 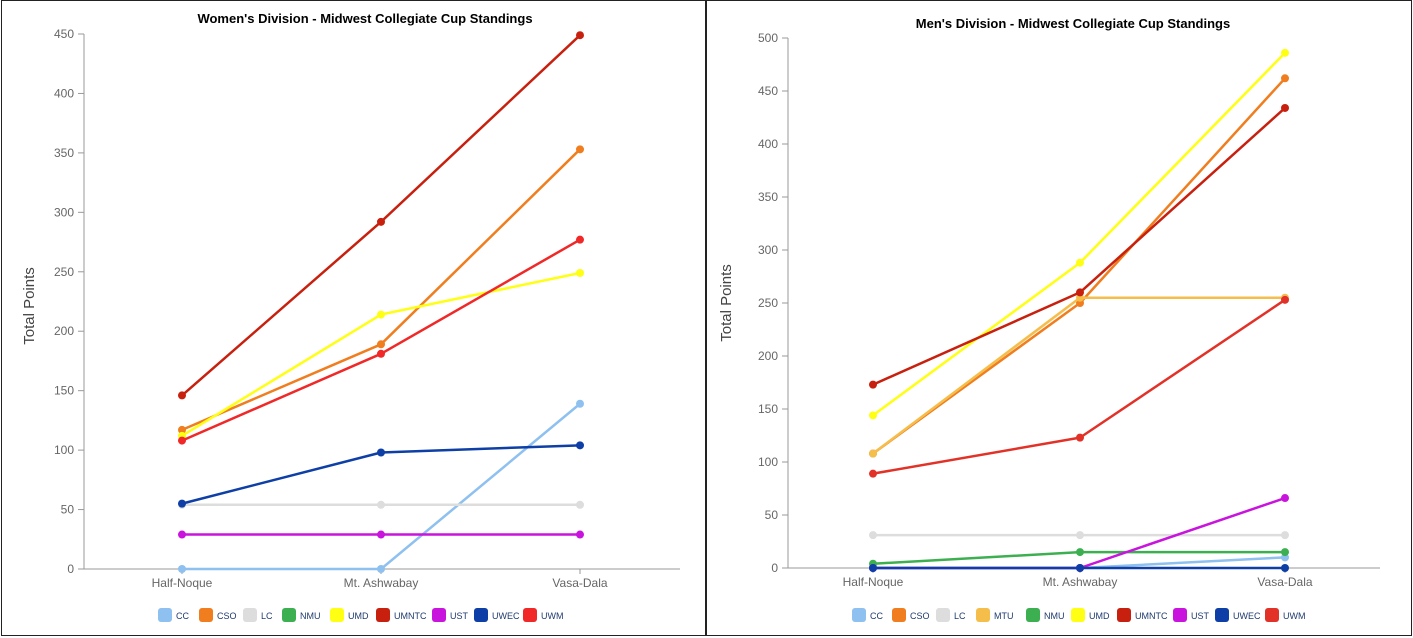 What do you see at coordinates (1099, 616) in the screenshot?
I see `legend-label-umd: UMD` at bounding box center [1099, 616].